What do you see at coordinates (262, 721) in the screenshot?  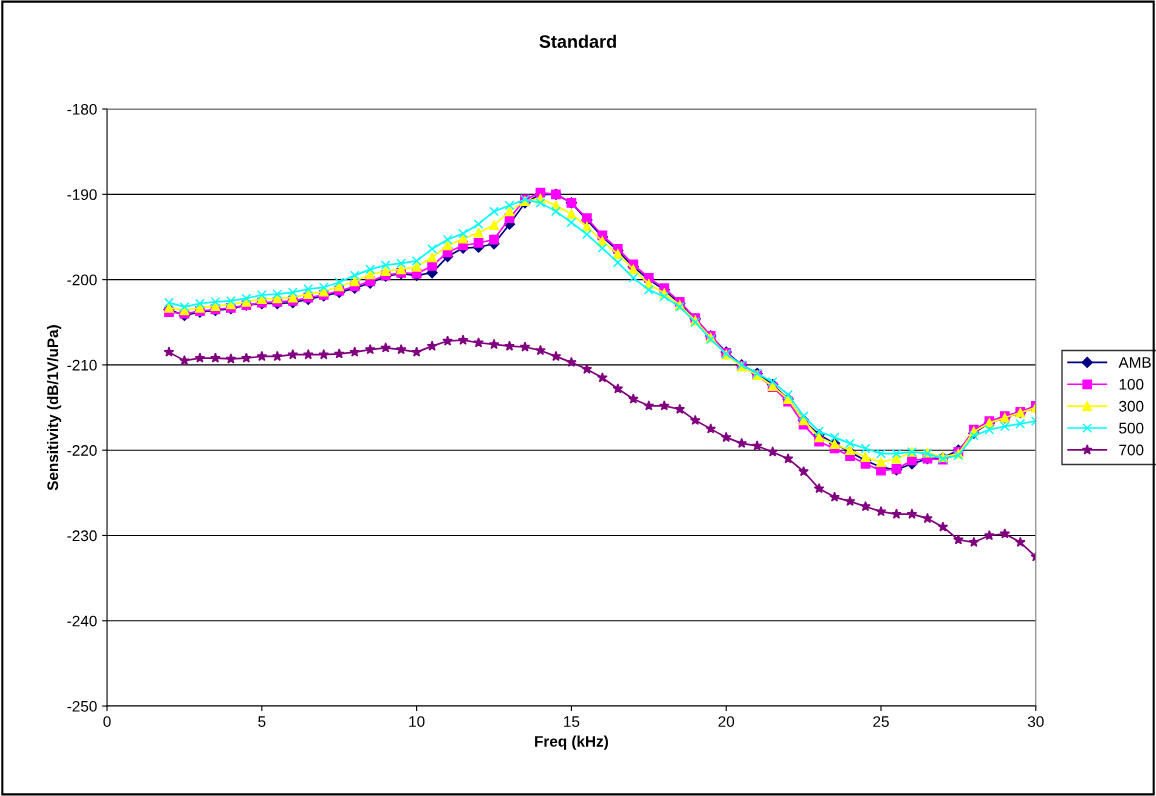 I see `x-tick-label: 5` at bounding box center [262, 721].